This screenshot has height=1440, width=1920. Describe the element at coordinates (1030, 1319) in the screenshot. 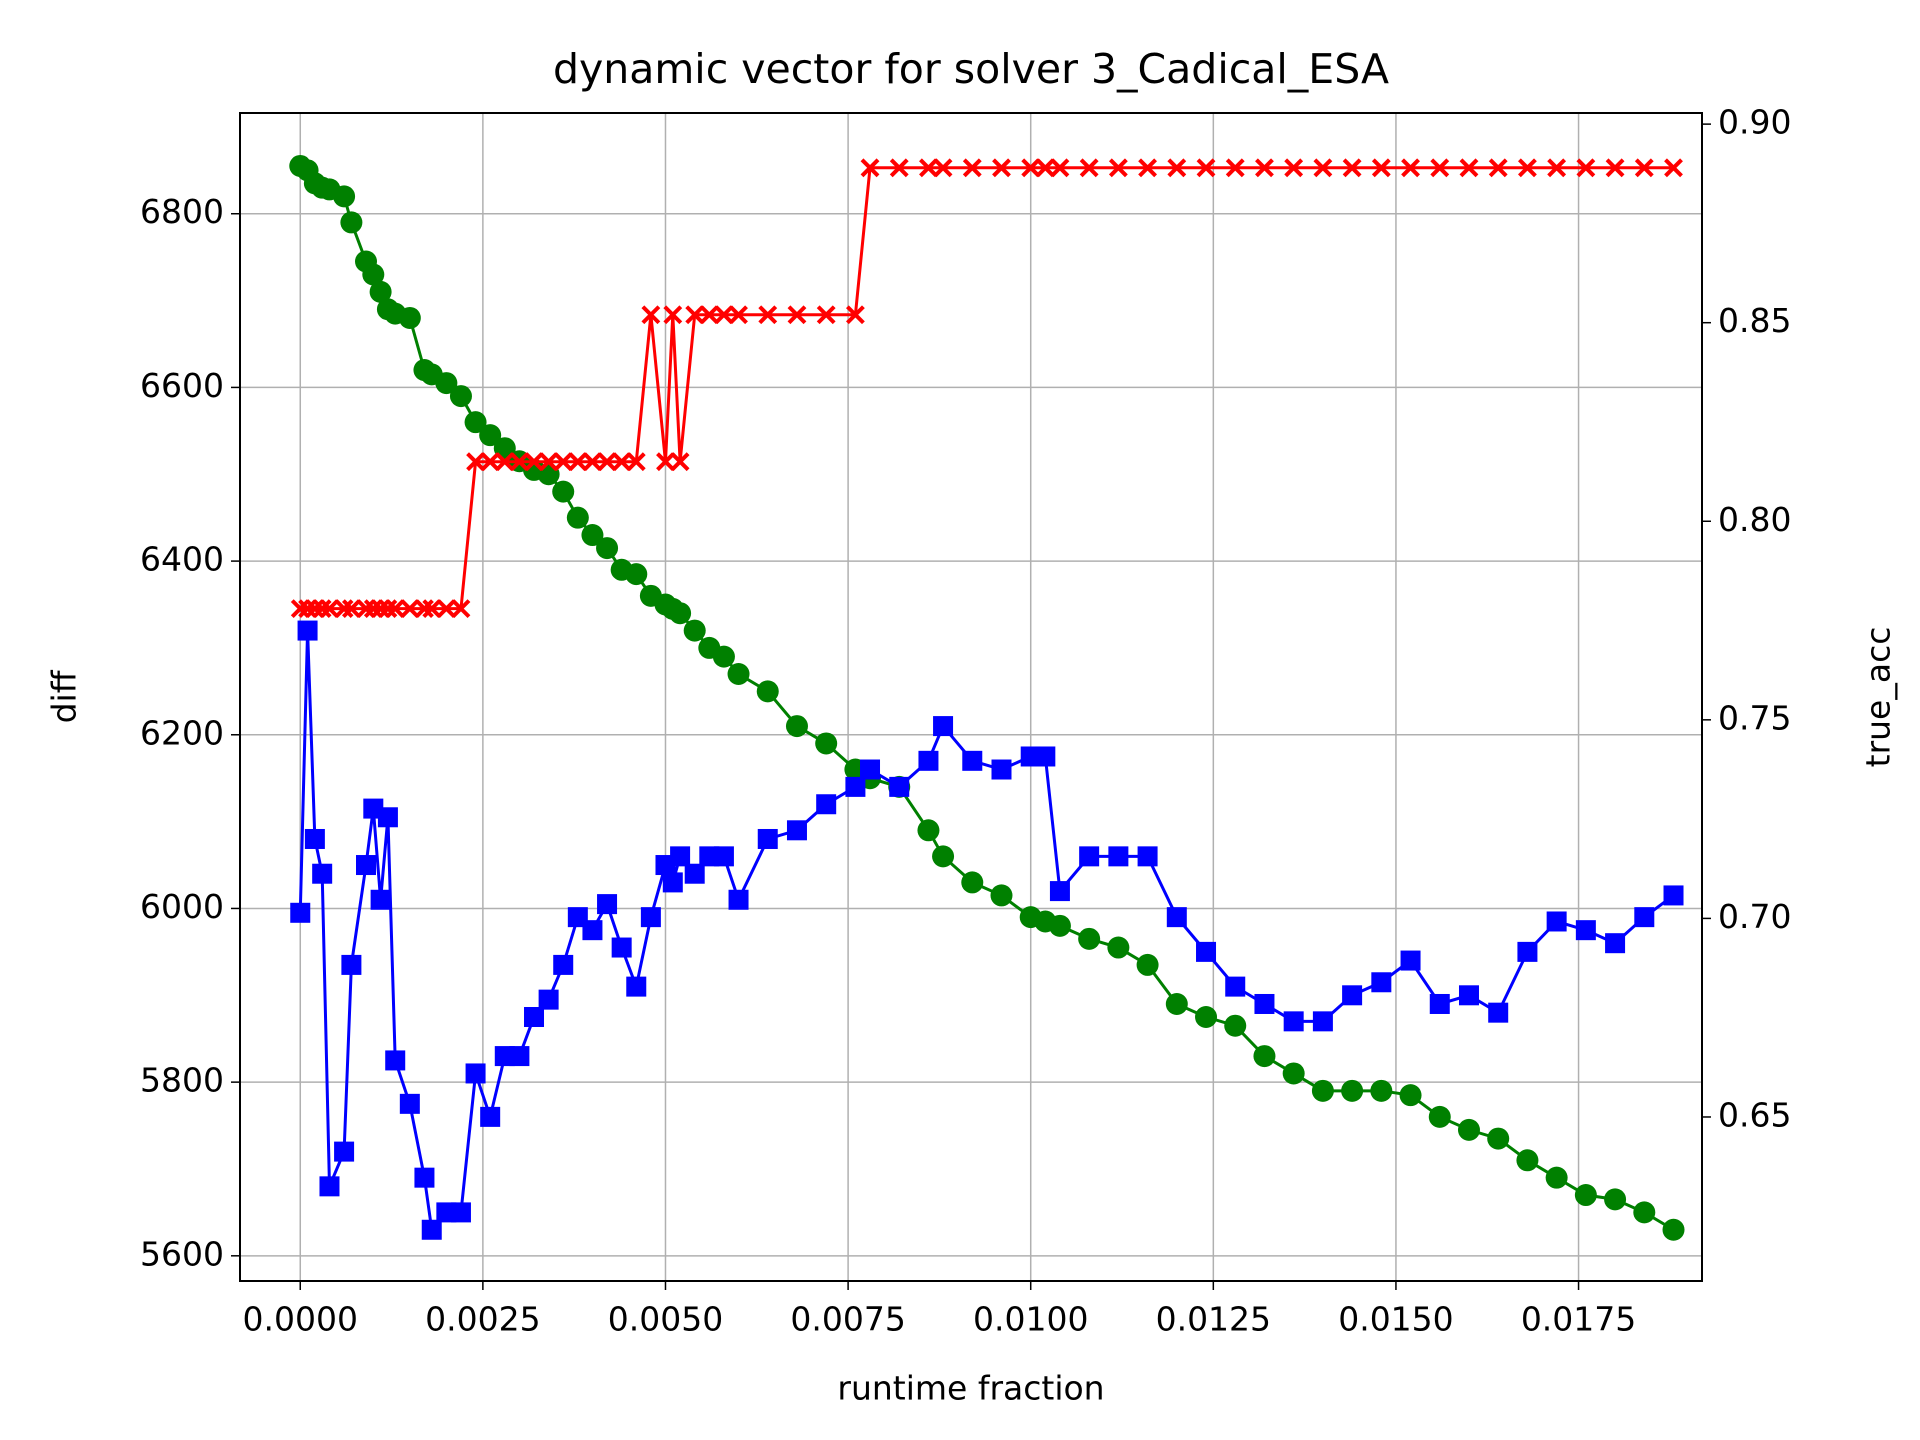

I see `x-tick-label: 0.0100` at that location.